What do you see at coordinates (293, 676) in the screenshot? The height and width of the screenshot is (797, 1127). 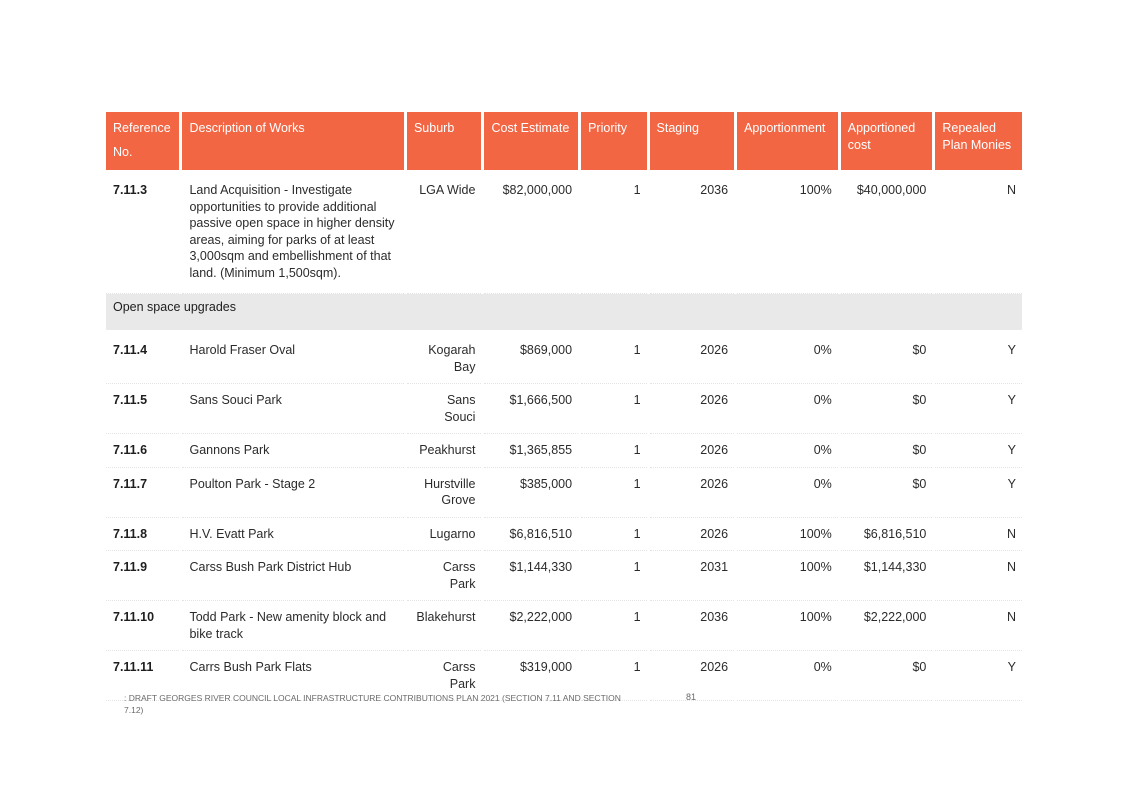 I see `cell-description: Carrs Bush Park Flats` at bounding box center [293, 676].